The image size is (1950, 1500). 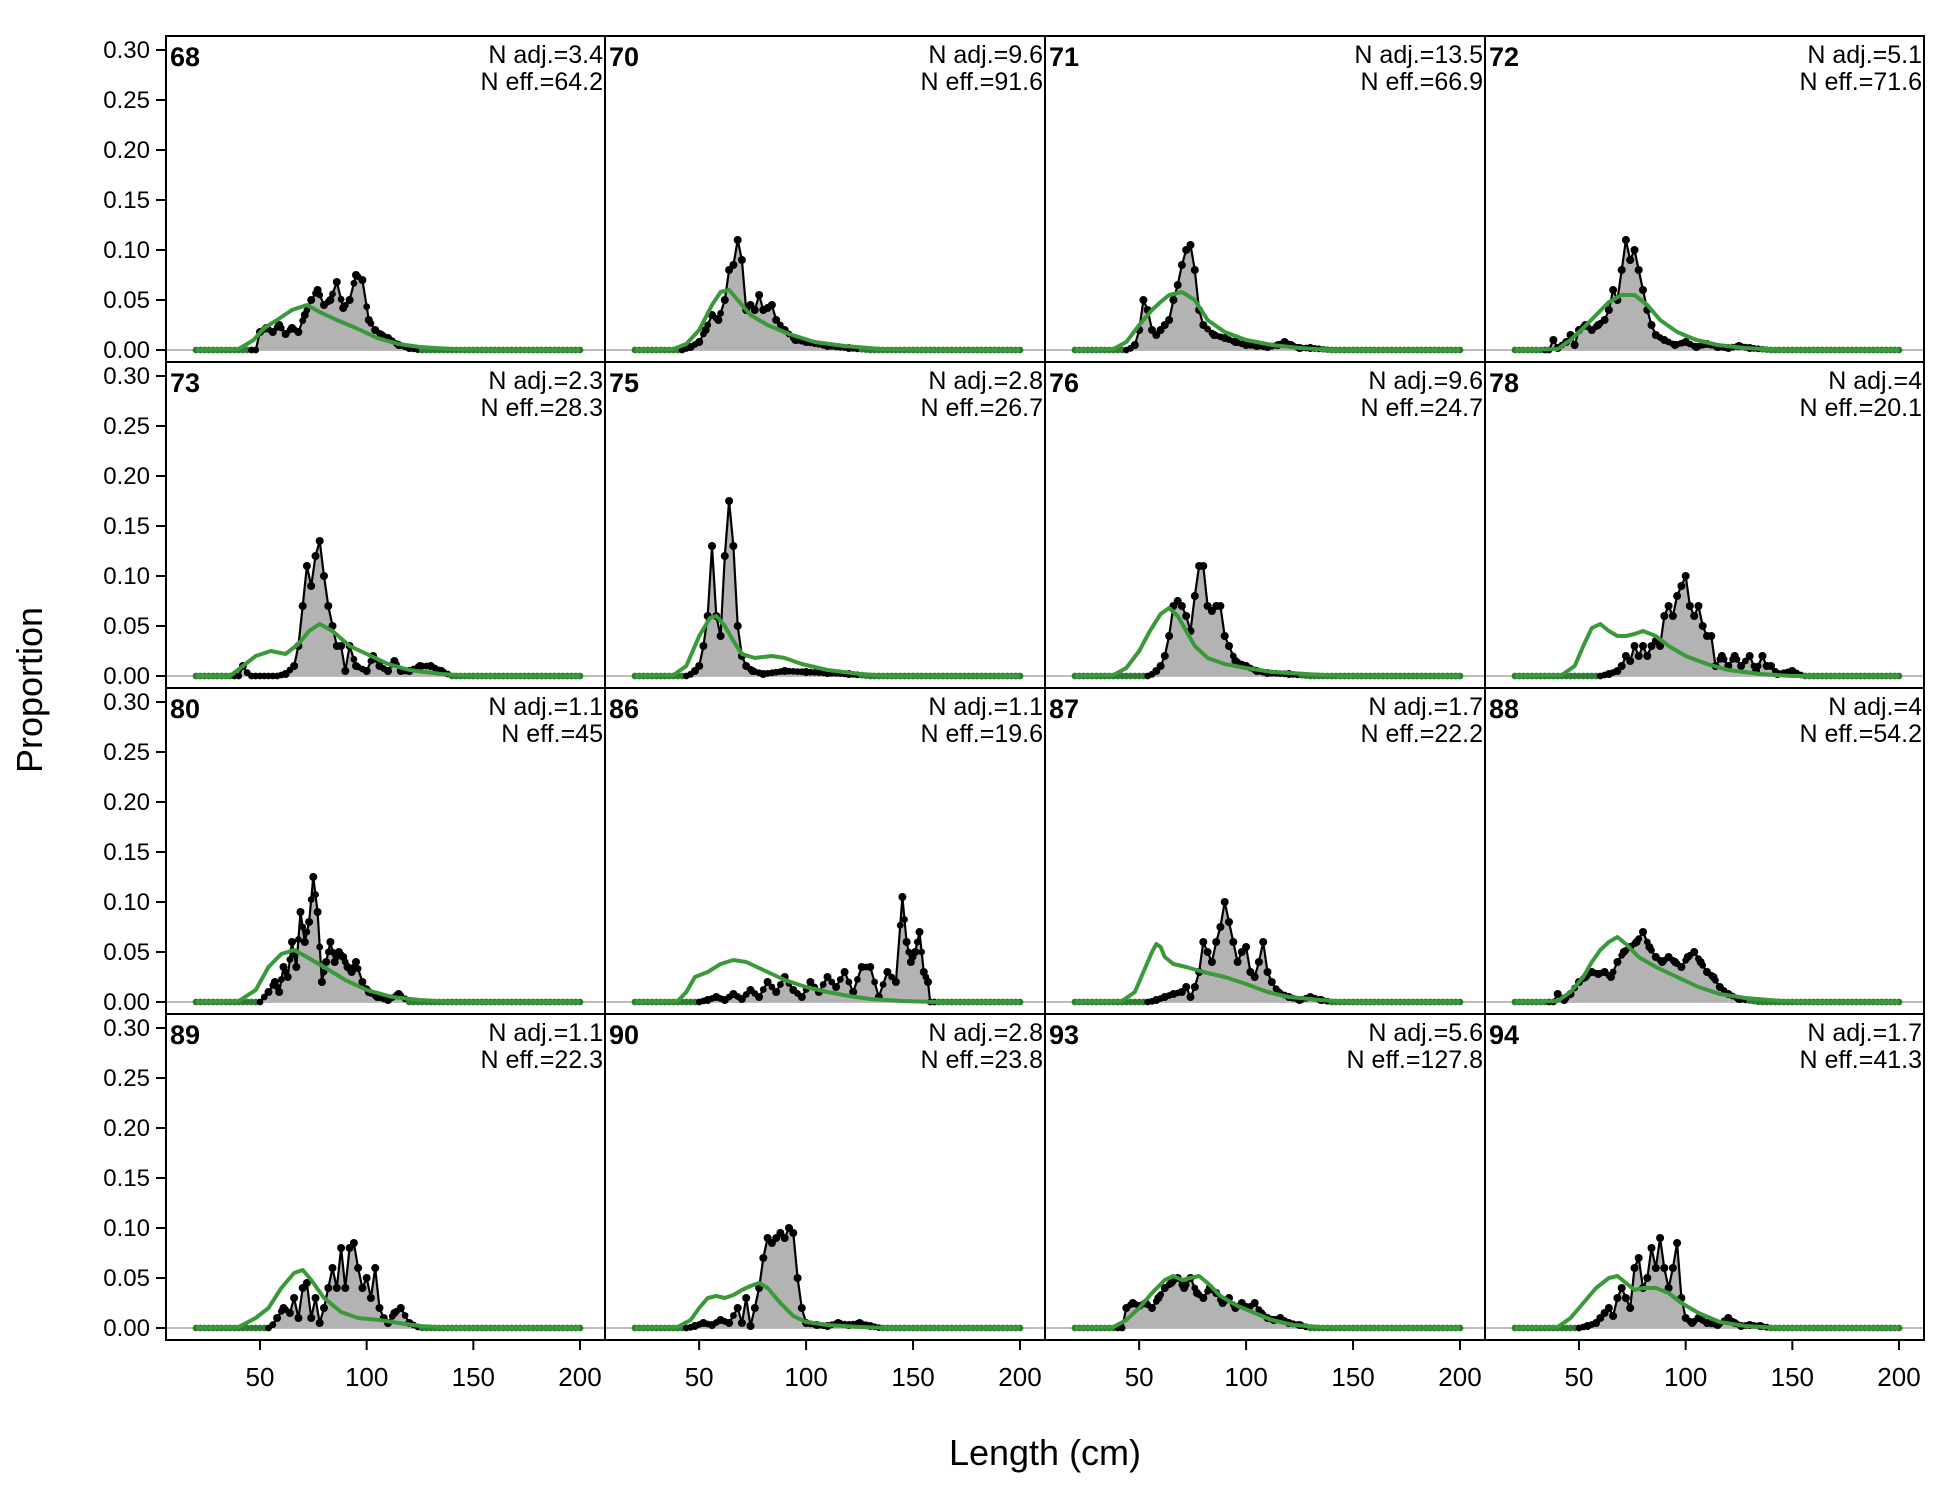 What do you see at coordinates (126, 576) in the screenshot?
I see `y-tick-label: 0.10` at bounding box center [126, 576].